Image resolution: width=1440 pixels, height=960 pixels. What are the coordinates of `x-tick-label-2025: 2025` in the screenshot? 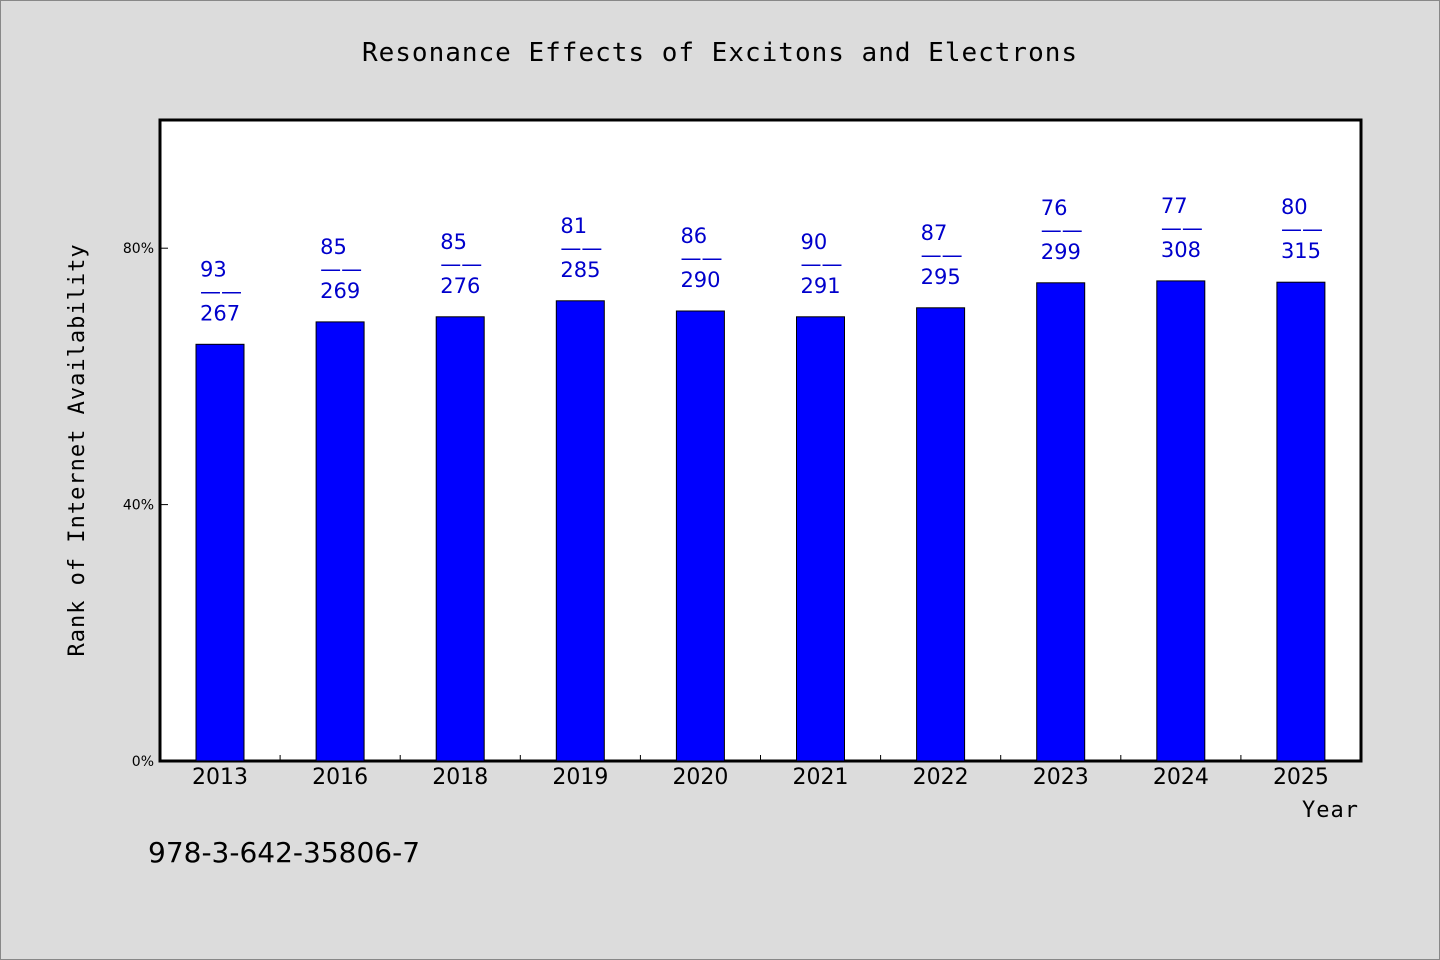 It's located at (1301, 777).